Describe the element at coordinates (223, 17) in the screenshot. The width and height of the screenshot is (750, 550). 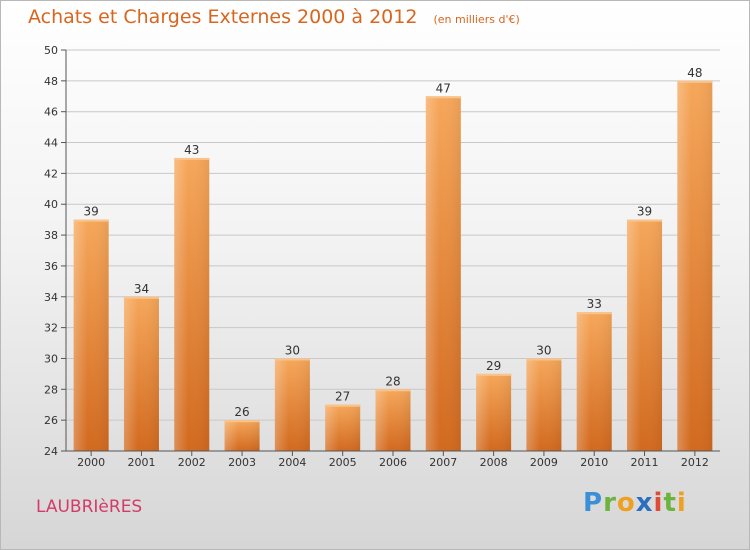
I see `chart-title-text: Achats et Charges Externes 2000 à 2012` at that location.